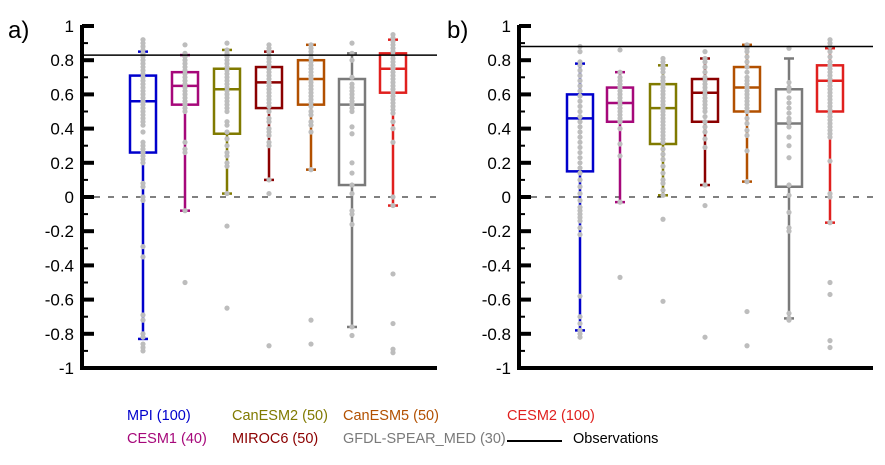  What do you see at coordinates (167, 439) in the screenshot?
I see `legend-cesm1: CESM1 (40)` at bounding box center [167, 439].